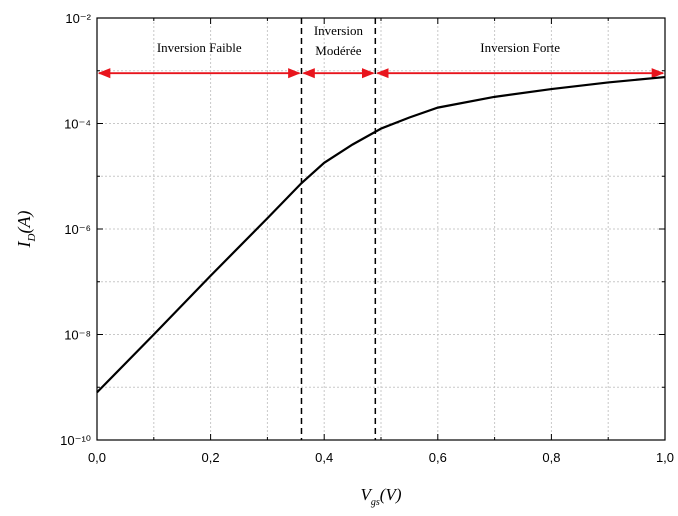 The width and height of the screenshot is (678, 516). Describe the element at coordinates (339, 30) in the screenshot. I see `region-label: Inversion` at that location.